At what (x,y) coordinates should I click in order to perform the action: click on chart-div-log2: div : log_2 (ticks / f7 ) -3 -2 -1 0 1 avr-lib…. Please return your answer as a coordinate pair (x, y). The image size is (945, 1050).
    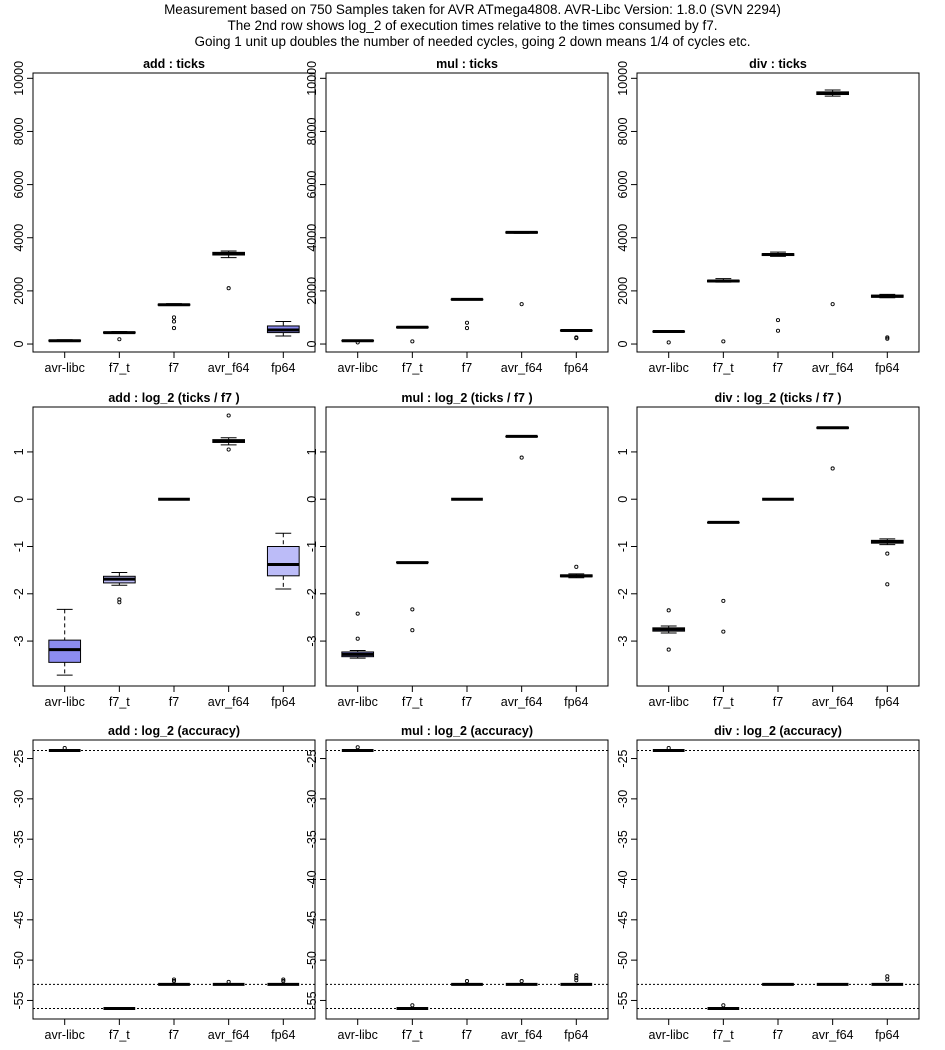
    Looking at the image, I should click on (768, 550).